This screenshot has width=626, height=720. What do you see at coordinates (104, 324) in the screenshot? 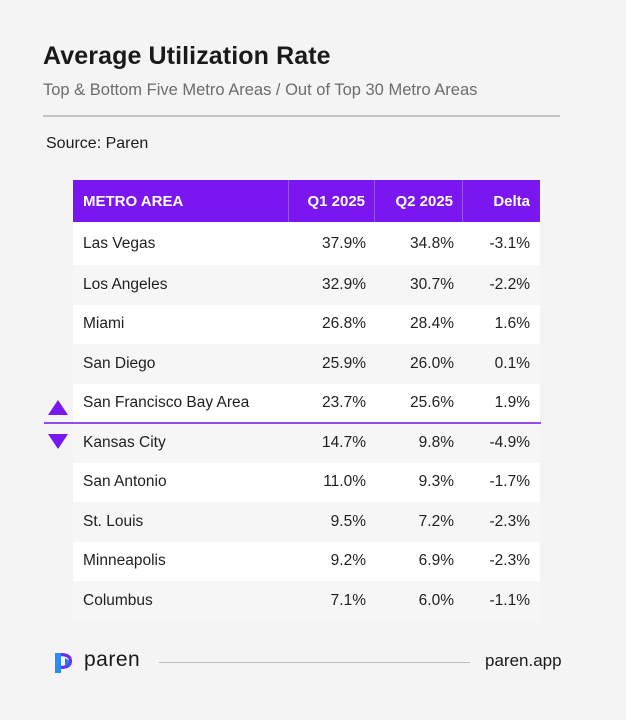
I see `cell-metro-area: Miami` at bounding box center [104, 324].